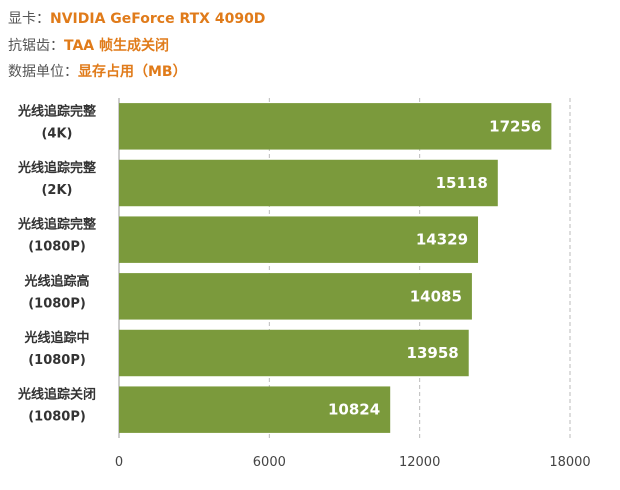 The width and height of the screenshot is (620, 490). Describe the element at coordinates (36, 46) in the screenshot. I see `aa-key: 抗锯齿：` at that location.